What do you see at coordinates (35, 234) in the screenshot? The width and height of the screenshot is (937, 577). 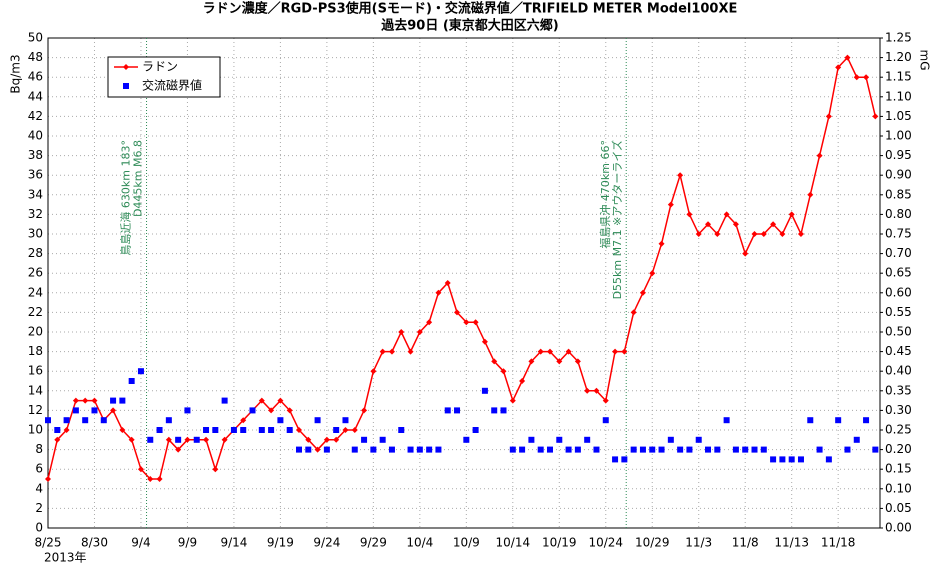 I see `y-tick-label: 30` at bounding box center [35, 234].